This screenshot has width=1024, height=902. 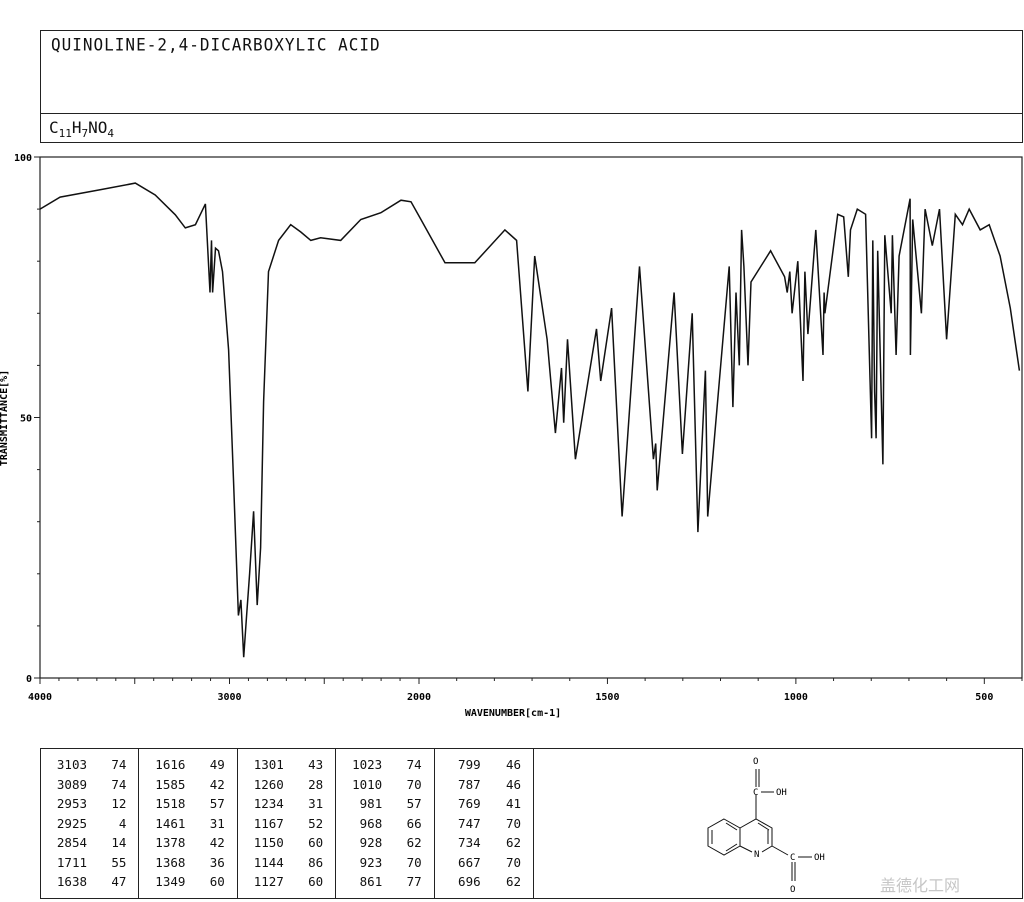 I want to click on peak-table-row: 1378 42, so click(x=187, y=843).